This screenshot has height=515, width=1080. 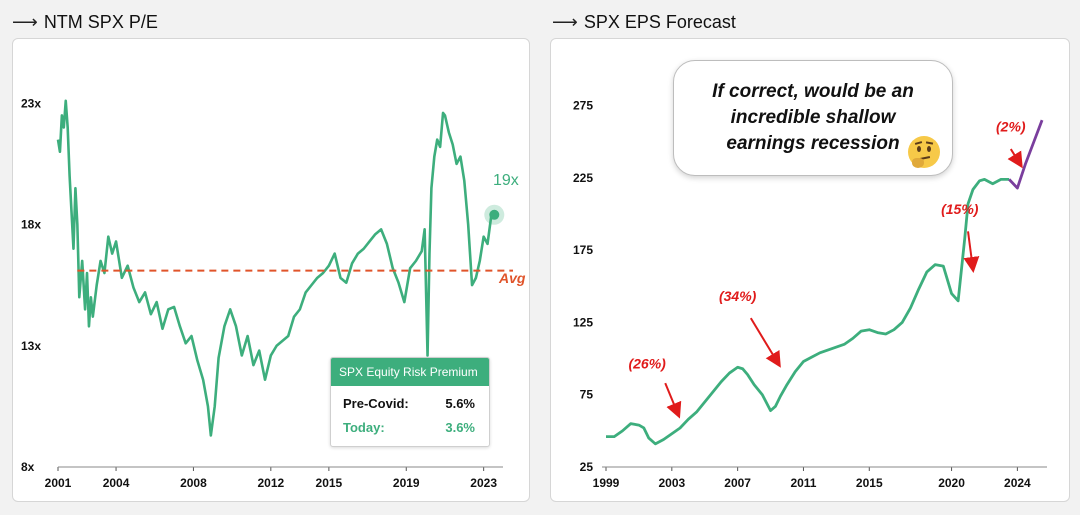 I want to click on erp-row-pre-covid: Pre-Covid: 5.6%, so click(x=410, y=404).